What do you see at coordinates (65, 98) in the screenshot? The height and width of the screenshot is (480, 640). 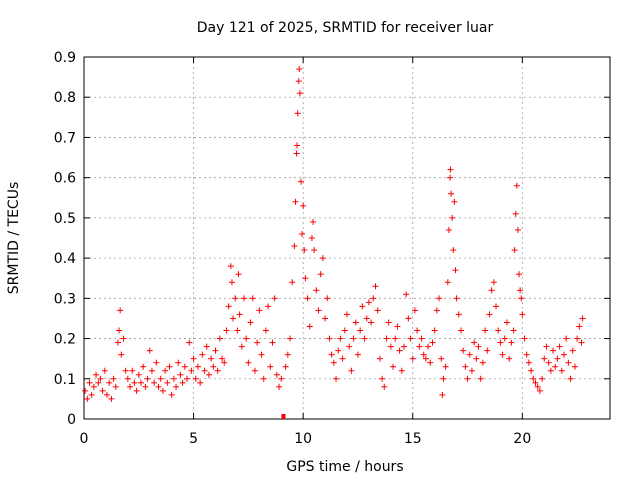 I see `y-tick-label: 0.8` at bounding box center [65, 98].